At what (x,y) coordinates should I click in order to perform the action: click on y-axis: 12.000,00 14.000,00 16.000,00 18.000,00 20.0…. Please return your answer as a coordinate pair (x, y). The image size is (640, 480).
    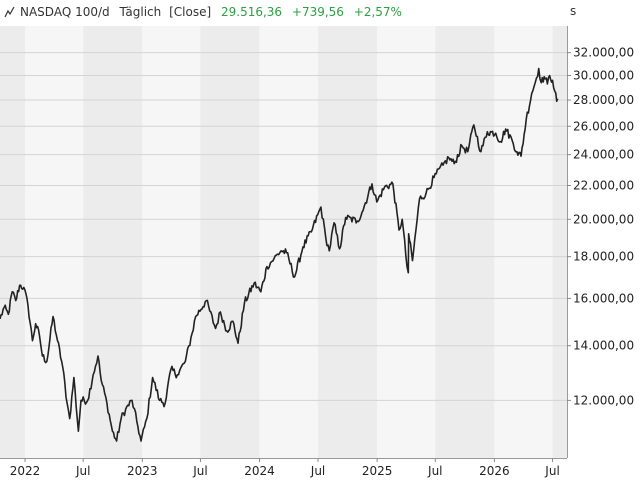
    Looking at the image, I should click on (600, 226).